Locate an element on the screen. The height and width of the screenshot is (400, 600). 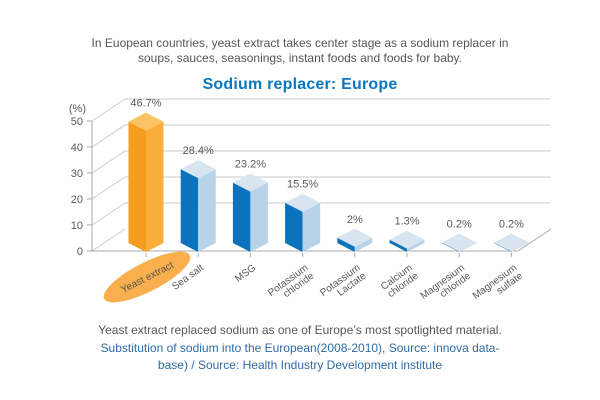
y-tick-label: 20 is located at coordinates (77, 200).